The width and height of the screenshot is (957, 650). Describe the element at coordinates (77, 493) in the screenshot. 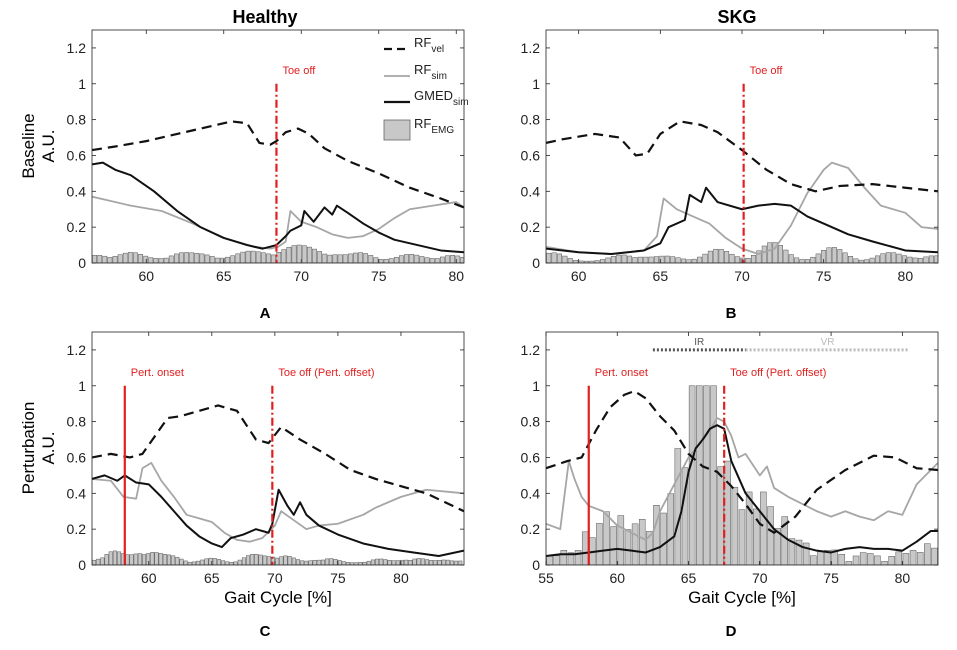

I see `y-tick-label: 0.4` at that location.